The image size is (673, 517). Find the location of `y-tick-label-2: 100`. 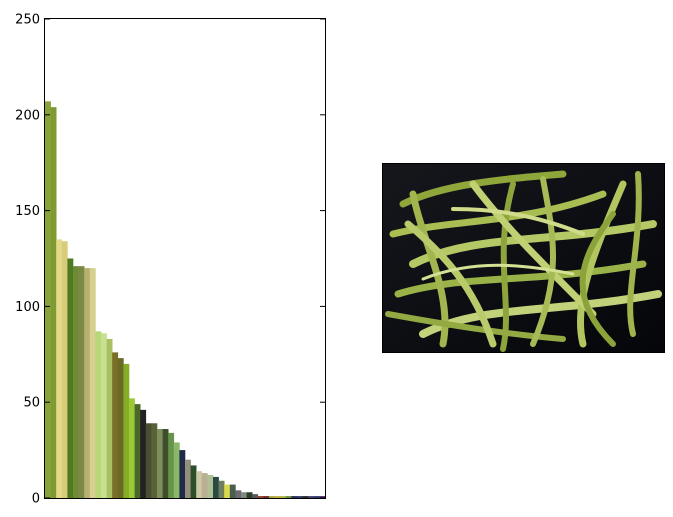

y-tick-label-2: 100 is located at coordinates (27, 307).